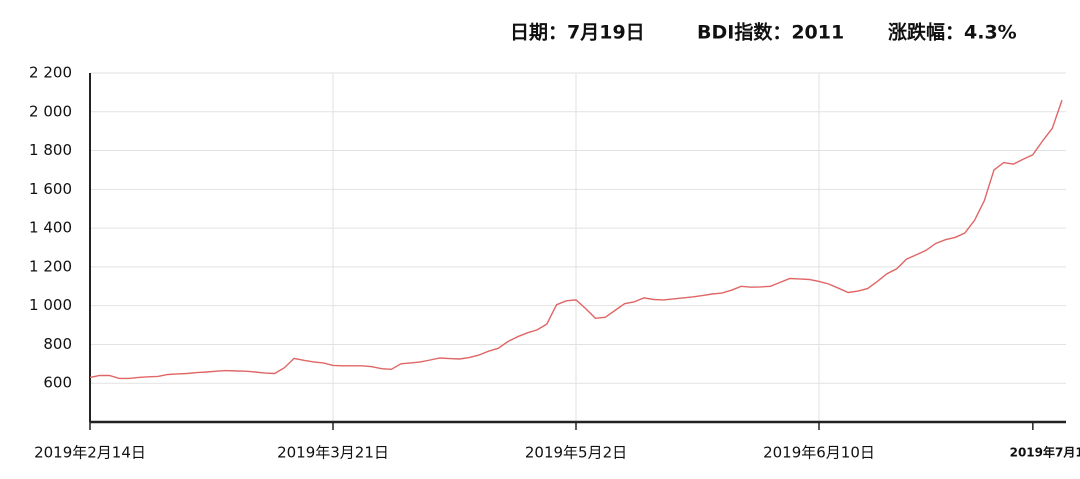 This screenshot has height=479, width=1080. Describe the element at coordinates (952, 32) in the screenshot. I see `annotation-change: 涨跌幅：4.3%` at that location.